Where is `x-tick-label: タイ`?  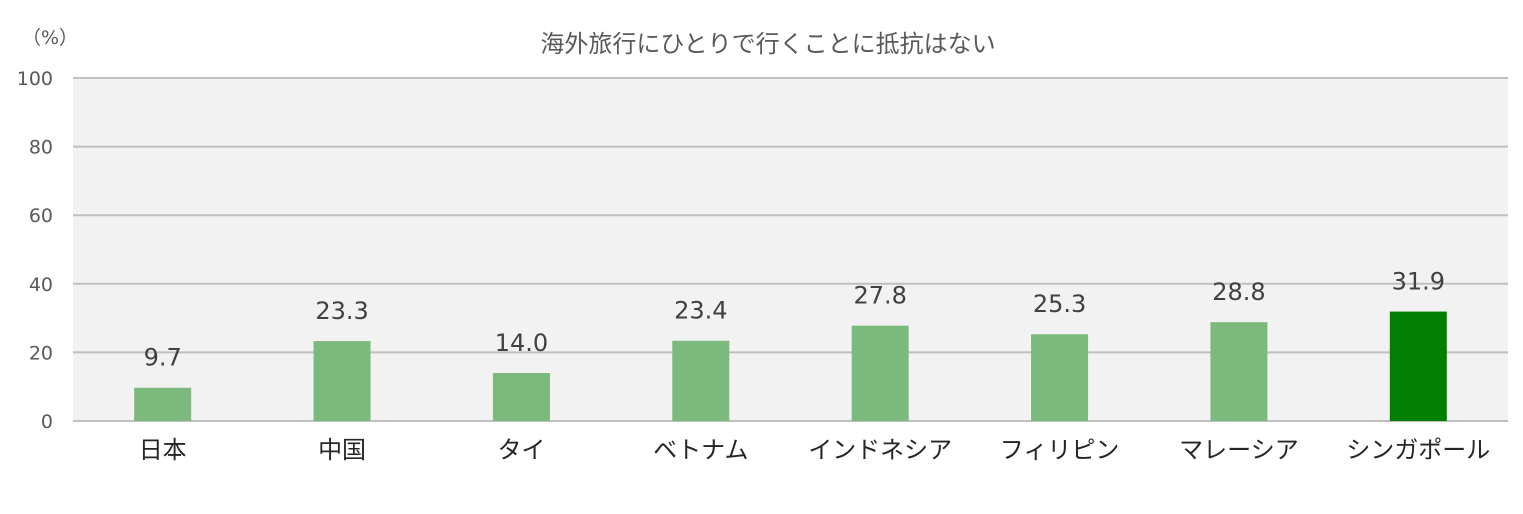 x-tick-label: タイ is located at coordinates (521, 450).